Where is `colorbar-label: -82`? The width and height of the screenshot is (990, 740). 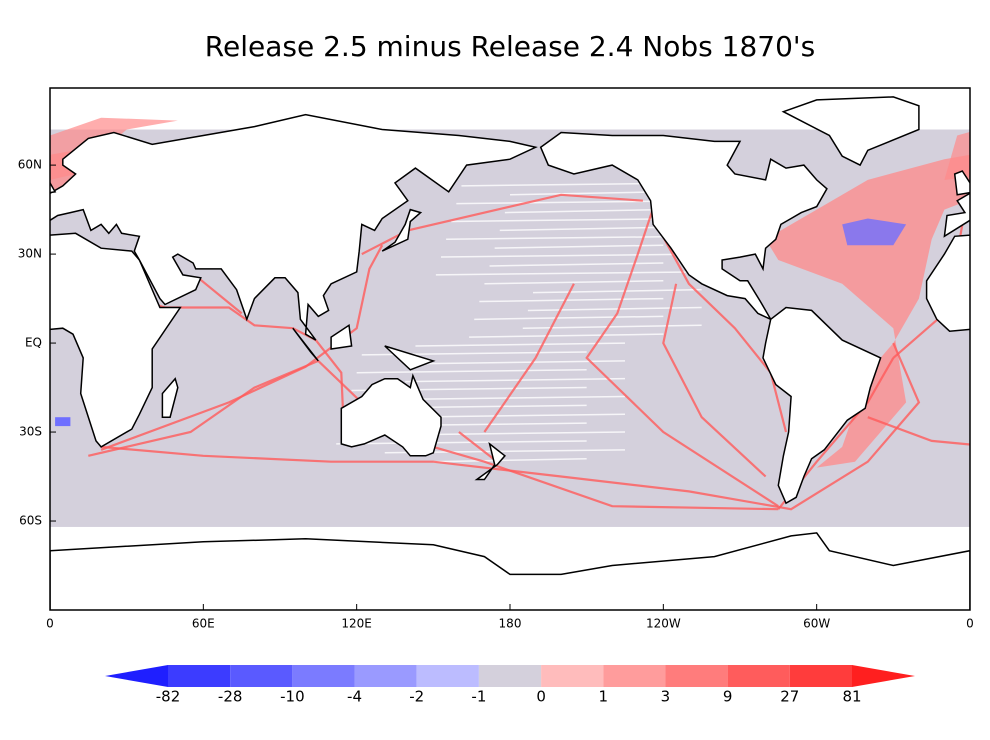
colorbar-label: -82 is located at coordinates (168, 697).